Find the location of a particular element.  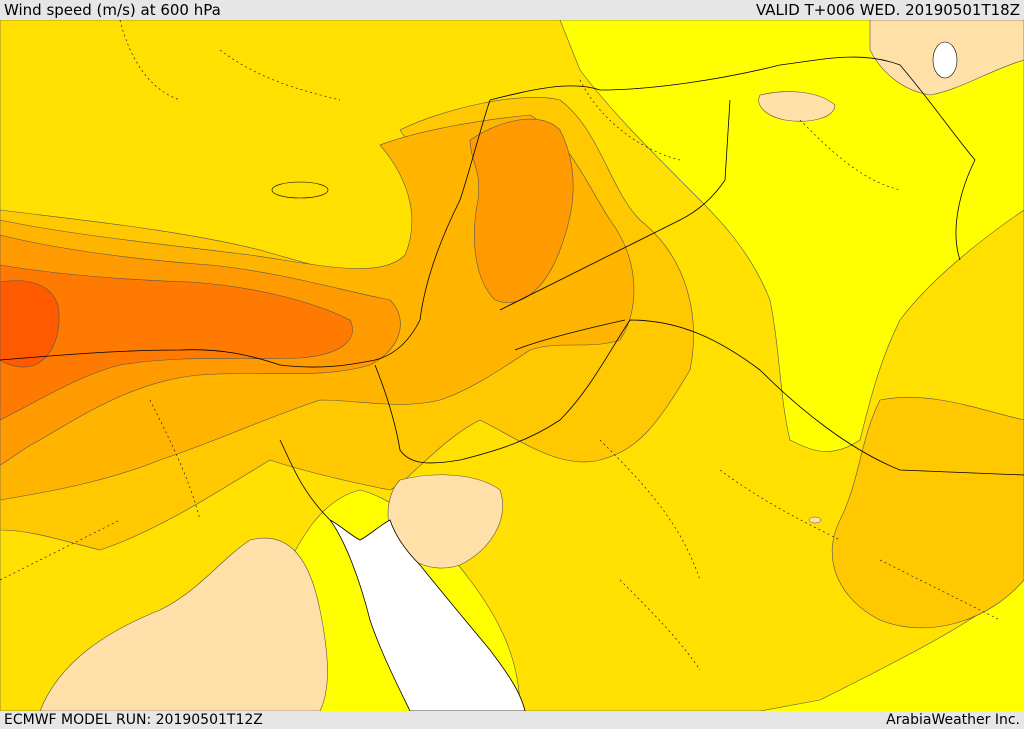

red-sea is located at coordinates (427, 615).